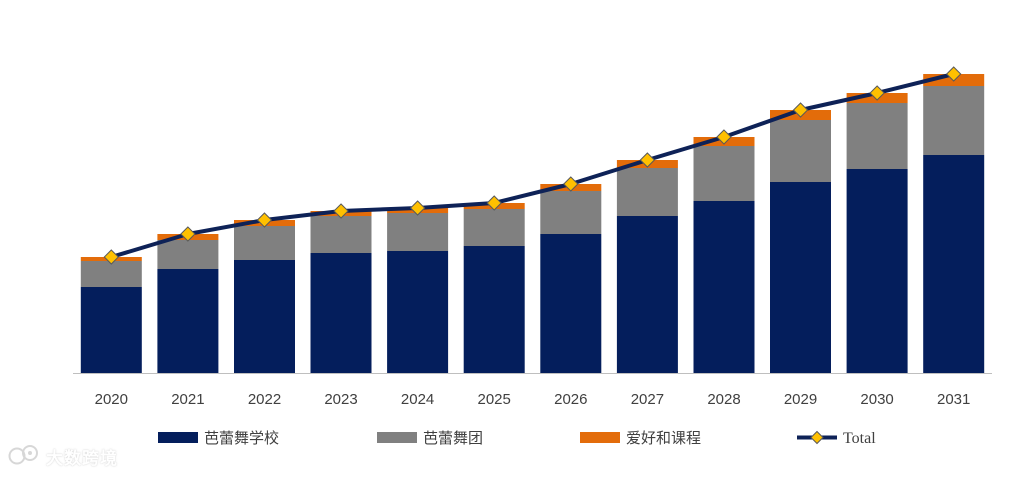 The width and height of the screenshot is (1029, 477). Describe the element at coordinates (517, 438) in the screenshot. I see `legend: 芭蕾舞学校 芭蕾舞团 爱好和课程 Total` at that location.